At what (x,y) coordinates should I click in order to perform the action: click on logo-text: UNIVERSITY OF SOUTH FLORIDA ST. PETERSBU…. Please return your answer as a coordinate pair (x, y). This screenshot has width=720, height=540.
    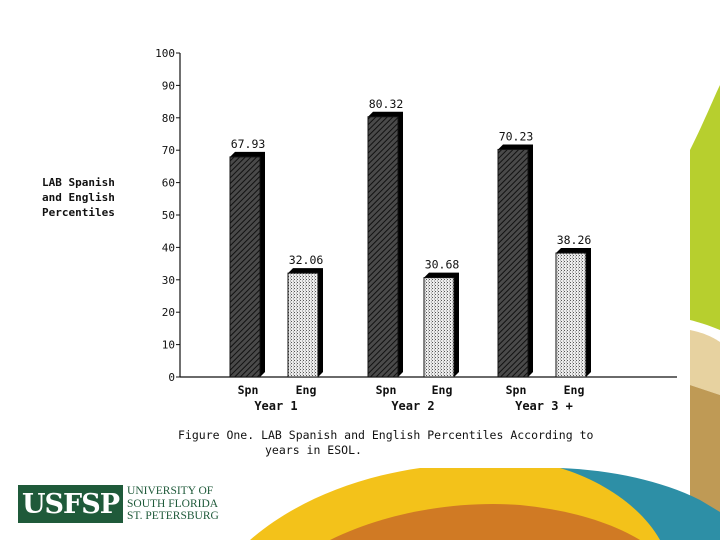
    Looking at the image, I should click on (173, 504).